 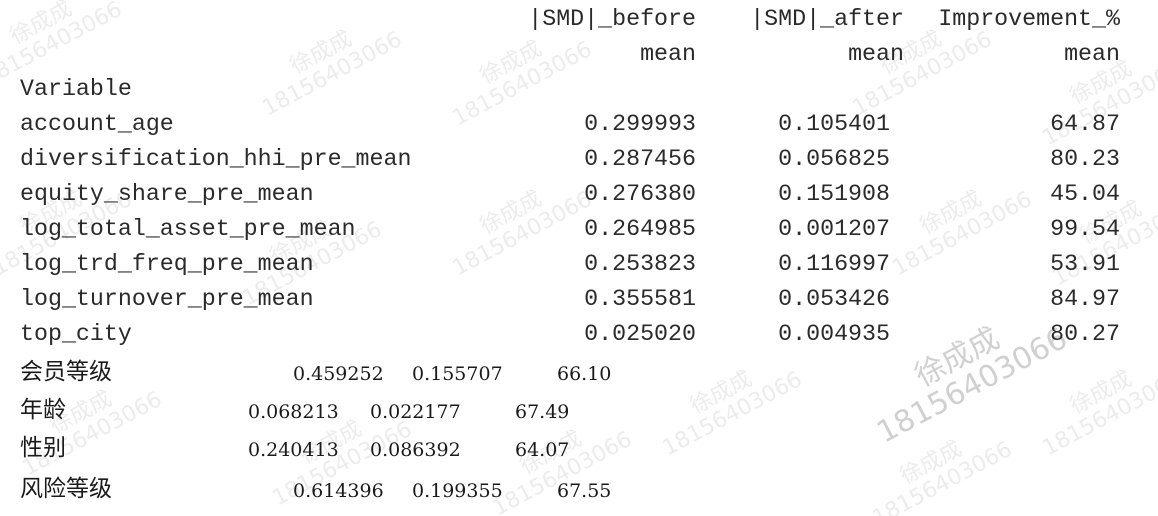 What do you see at coordinates (167, 194) in the screenshot?
I see `row-label: equity_share_pre_mean` at bounding box center [167, 194].